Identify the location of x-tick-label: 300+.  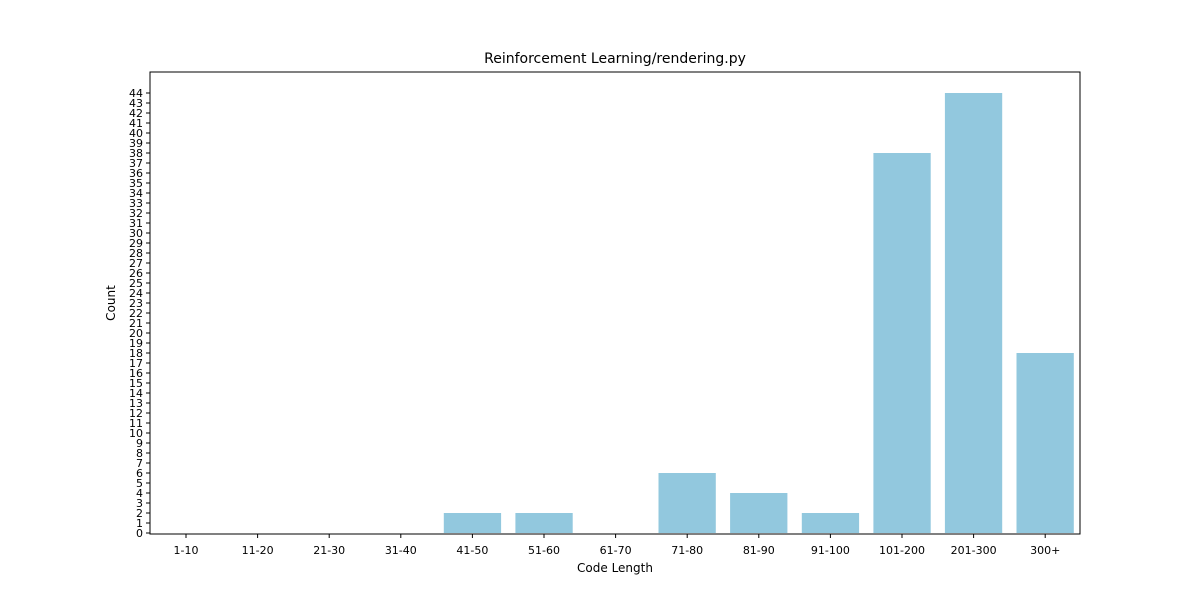
(1045, 550).